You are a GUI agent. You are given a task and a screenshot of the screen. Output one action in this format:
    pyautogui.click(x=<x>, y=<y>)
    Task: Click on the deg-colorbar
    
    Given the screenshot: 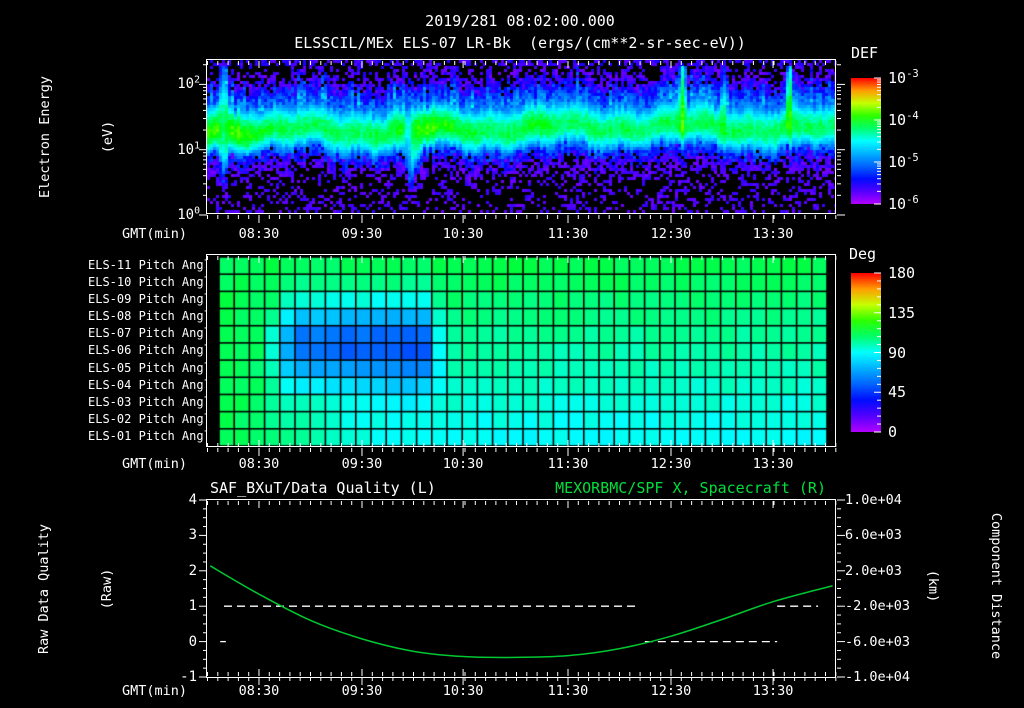 What is the action you would take?
    pyautogui.click(x=866, y=352)
    